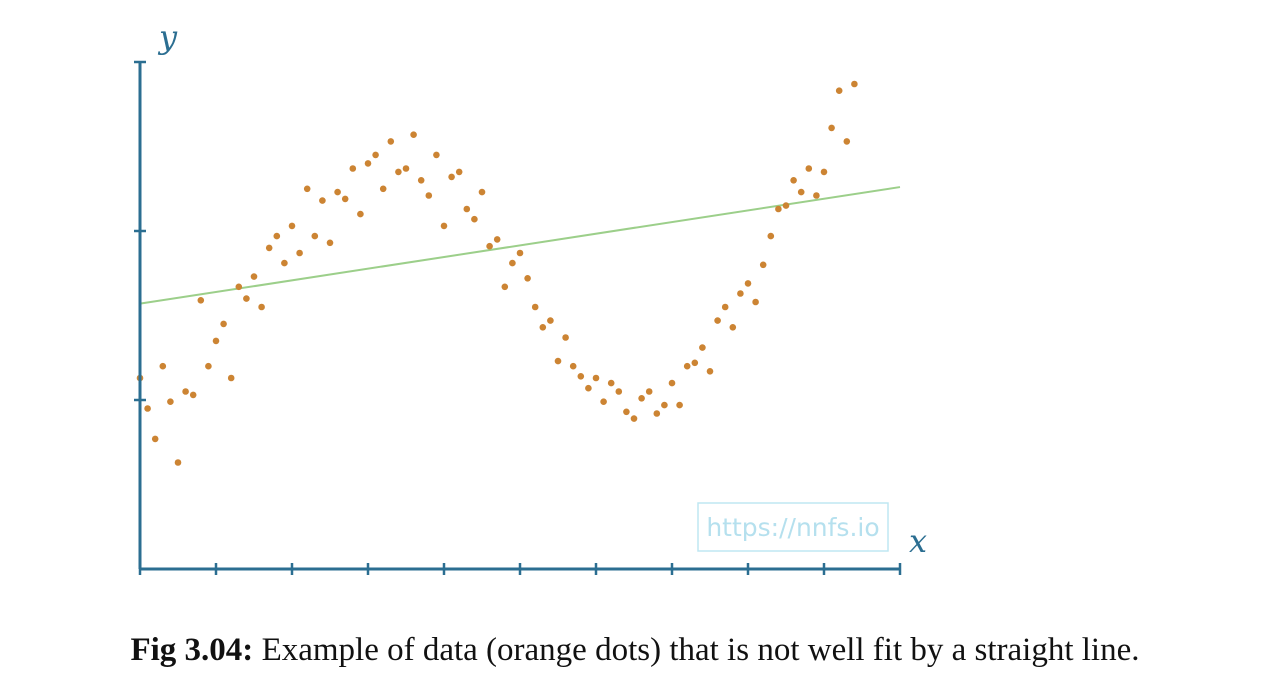  I want to click on x-ticks, so click(520, 569).